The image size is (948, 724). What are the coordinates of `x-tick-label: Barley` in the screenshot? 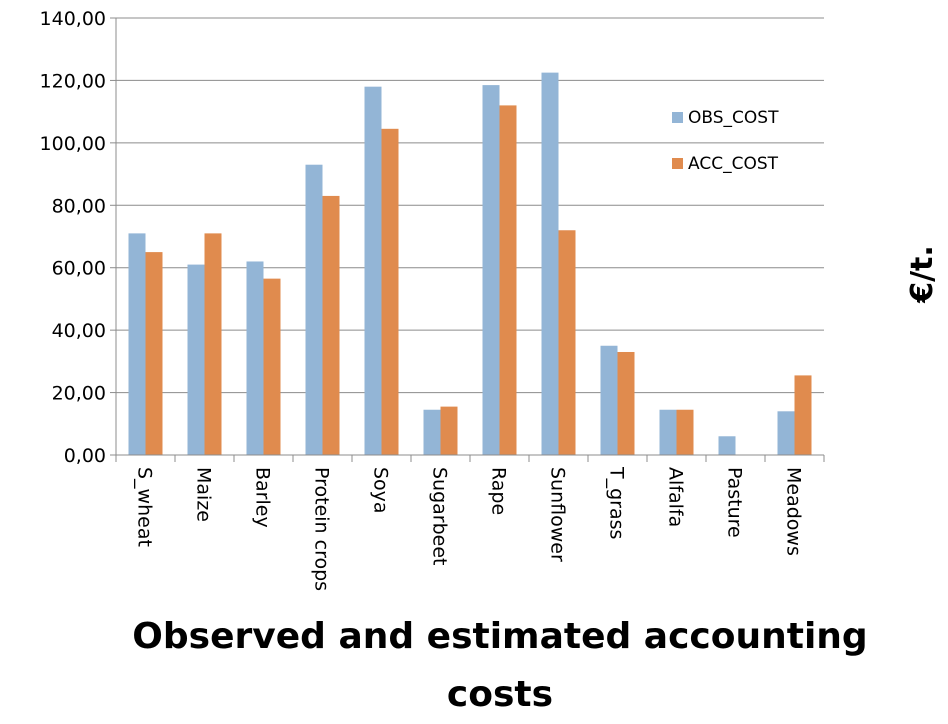 It's located at (263, 497).